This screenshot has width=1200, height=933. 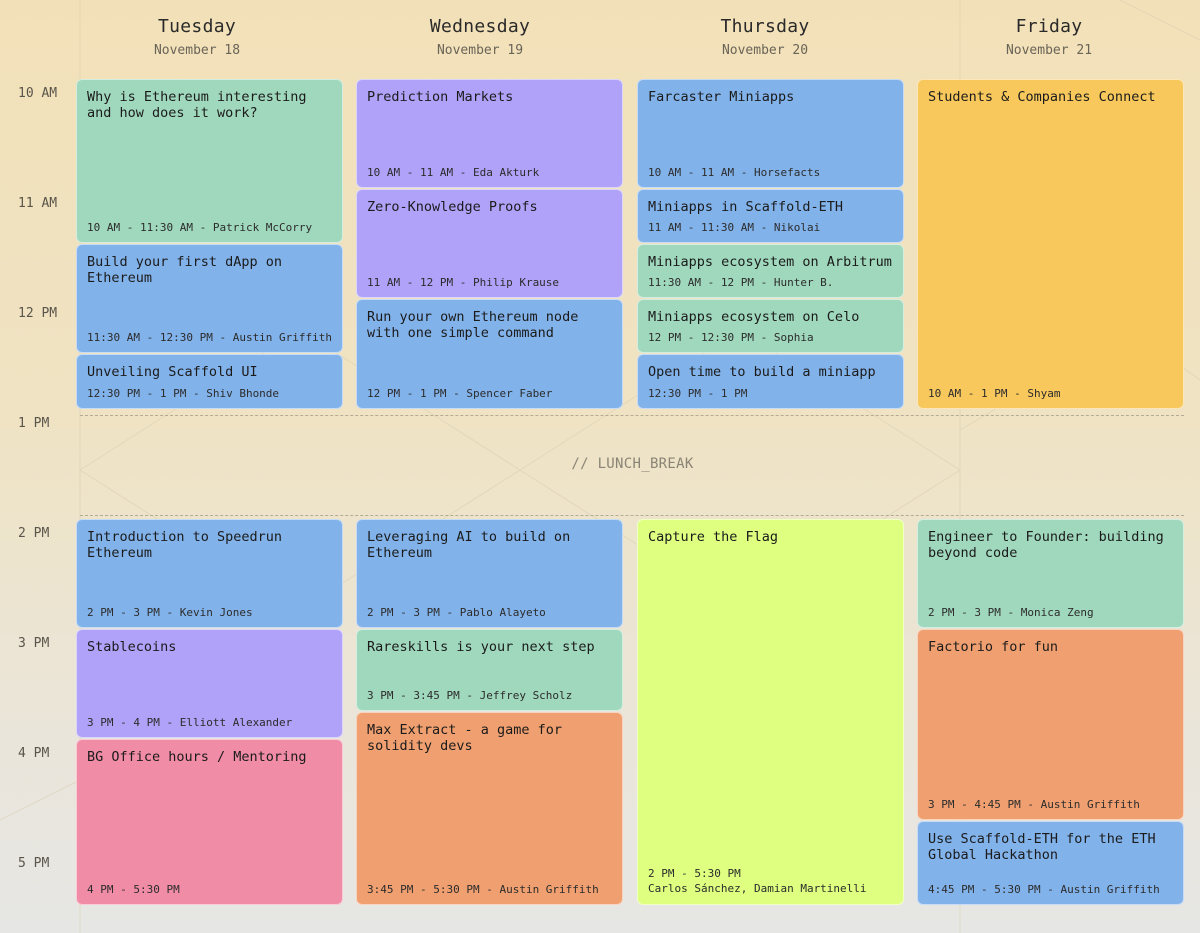 I want to click on day-date: November 18, so click(x=197, y=50).